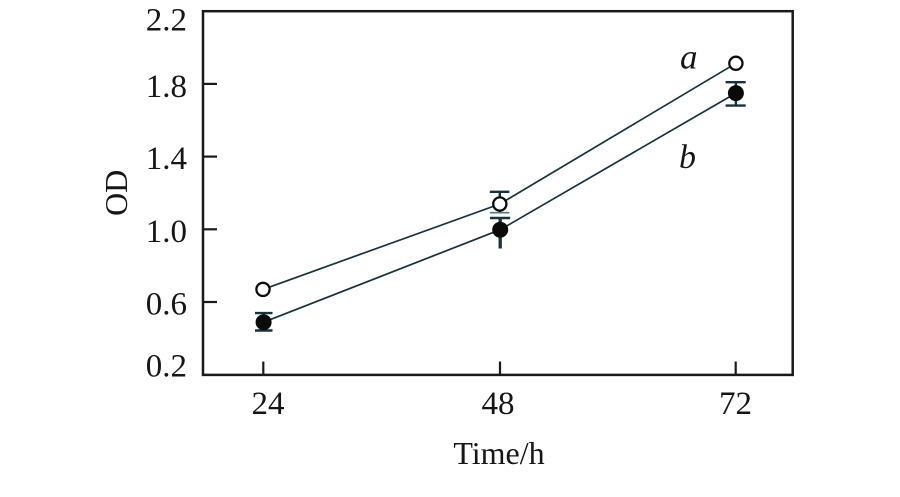 The image size is (900, 497). Describe the element at coordinates (166, 305) in the screenshot. I see `svg-text: 0.6` at that location.